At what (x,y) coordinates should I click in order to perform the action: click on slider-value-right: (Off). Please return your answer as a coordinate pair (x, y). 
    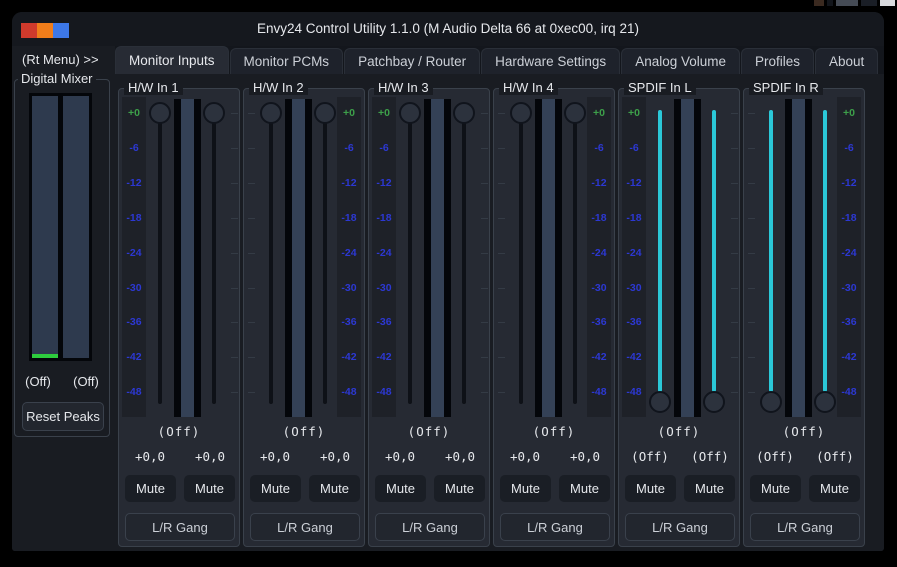
    Looking at the image, I should click on (710, 456).